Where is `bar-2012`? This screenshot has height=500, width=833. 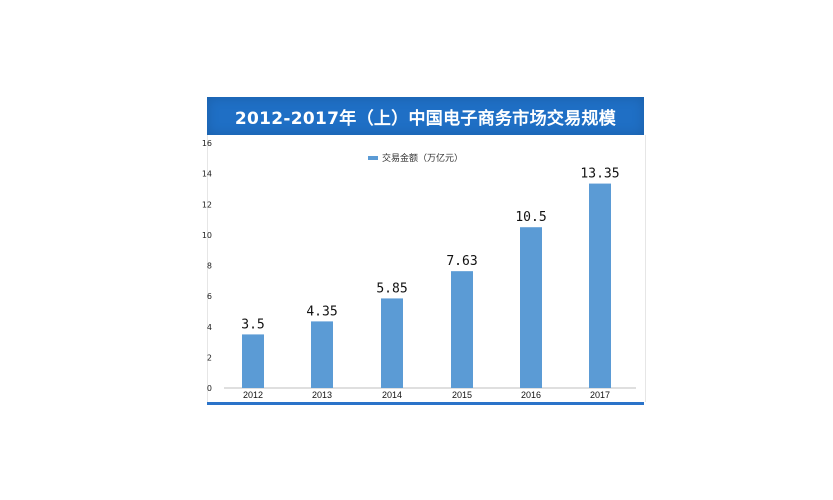
bar-2012 is located at coordinates (253, 361).